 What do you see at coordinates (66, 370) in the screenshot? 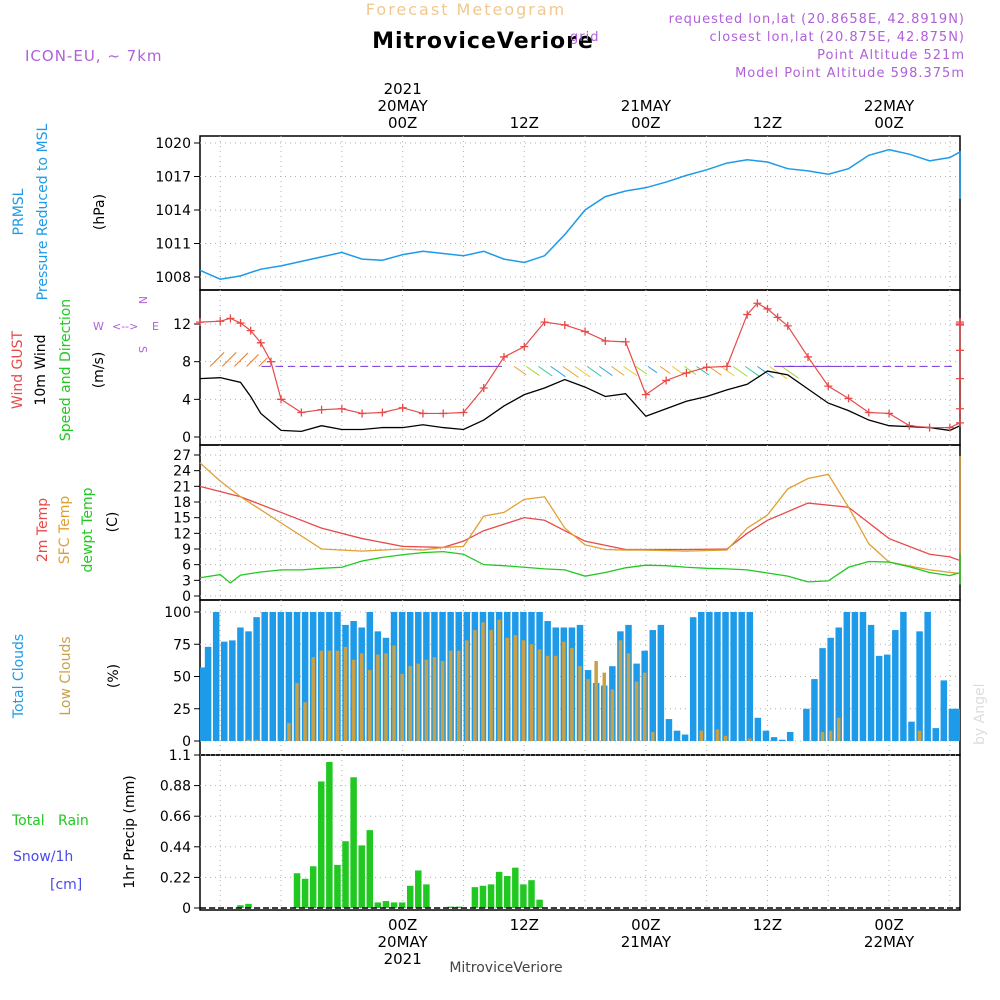
I see `wind-dir-label: Speed and Direction` at bounding box center [66, 370].